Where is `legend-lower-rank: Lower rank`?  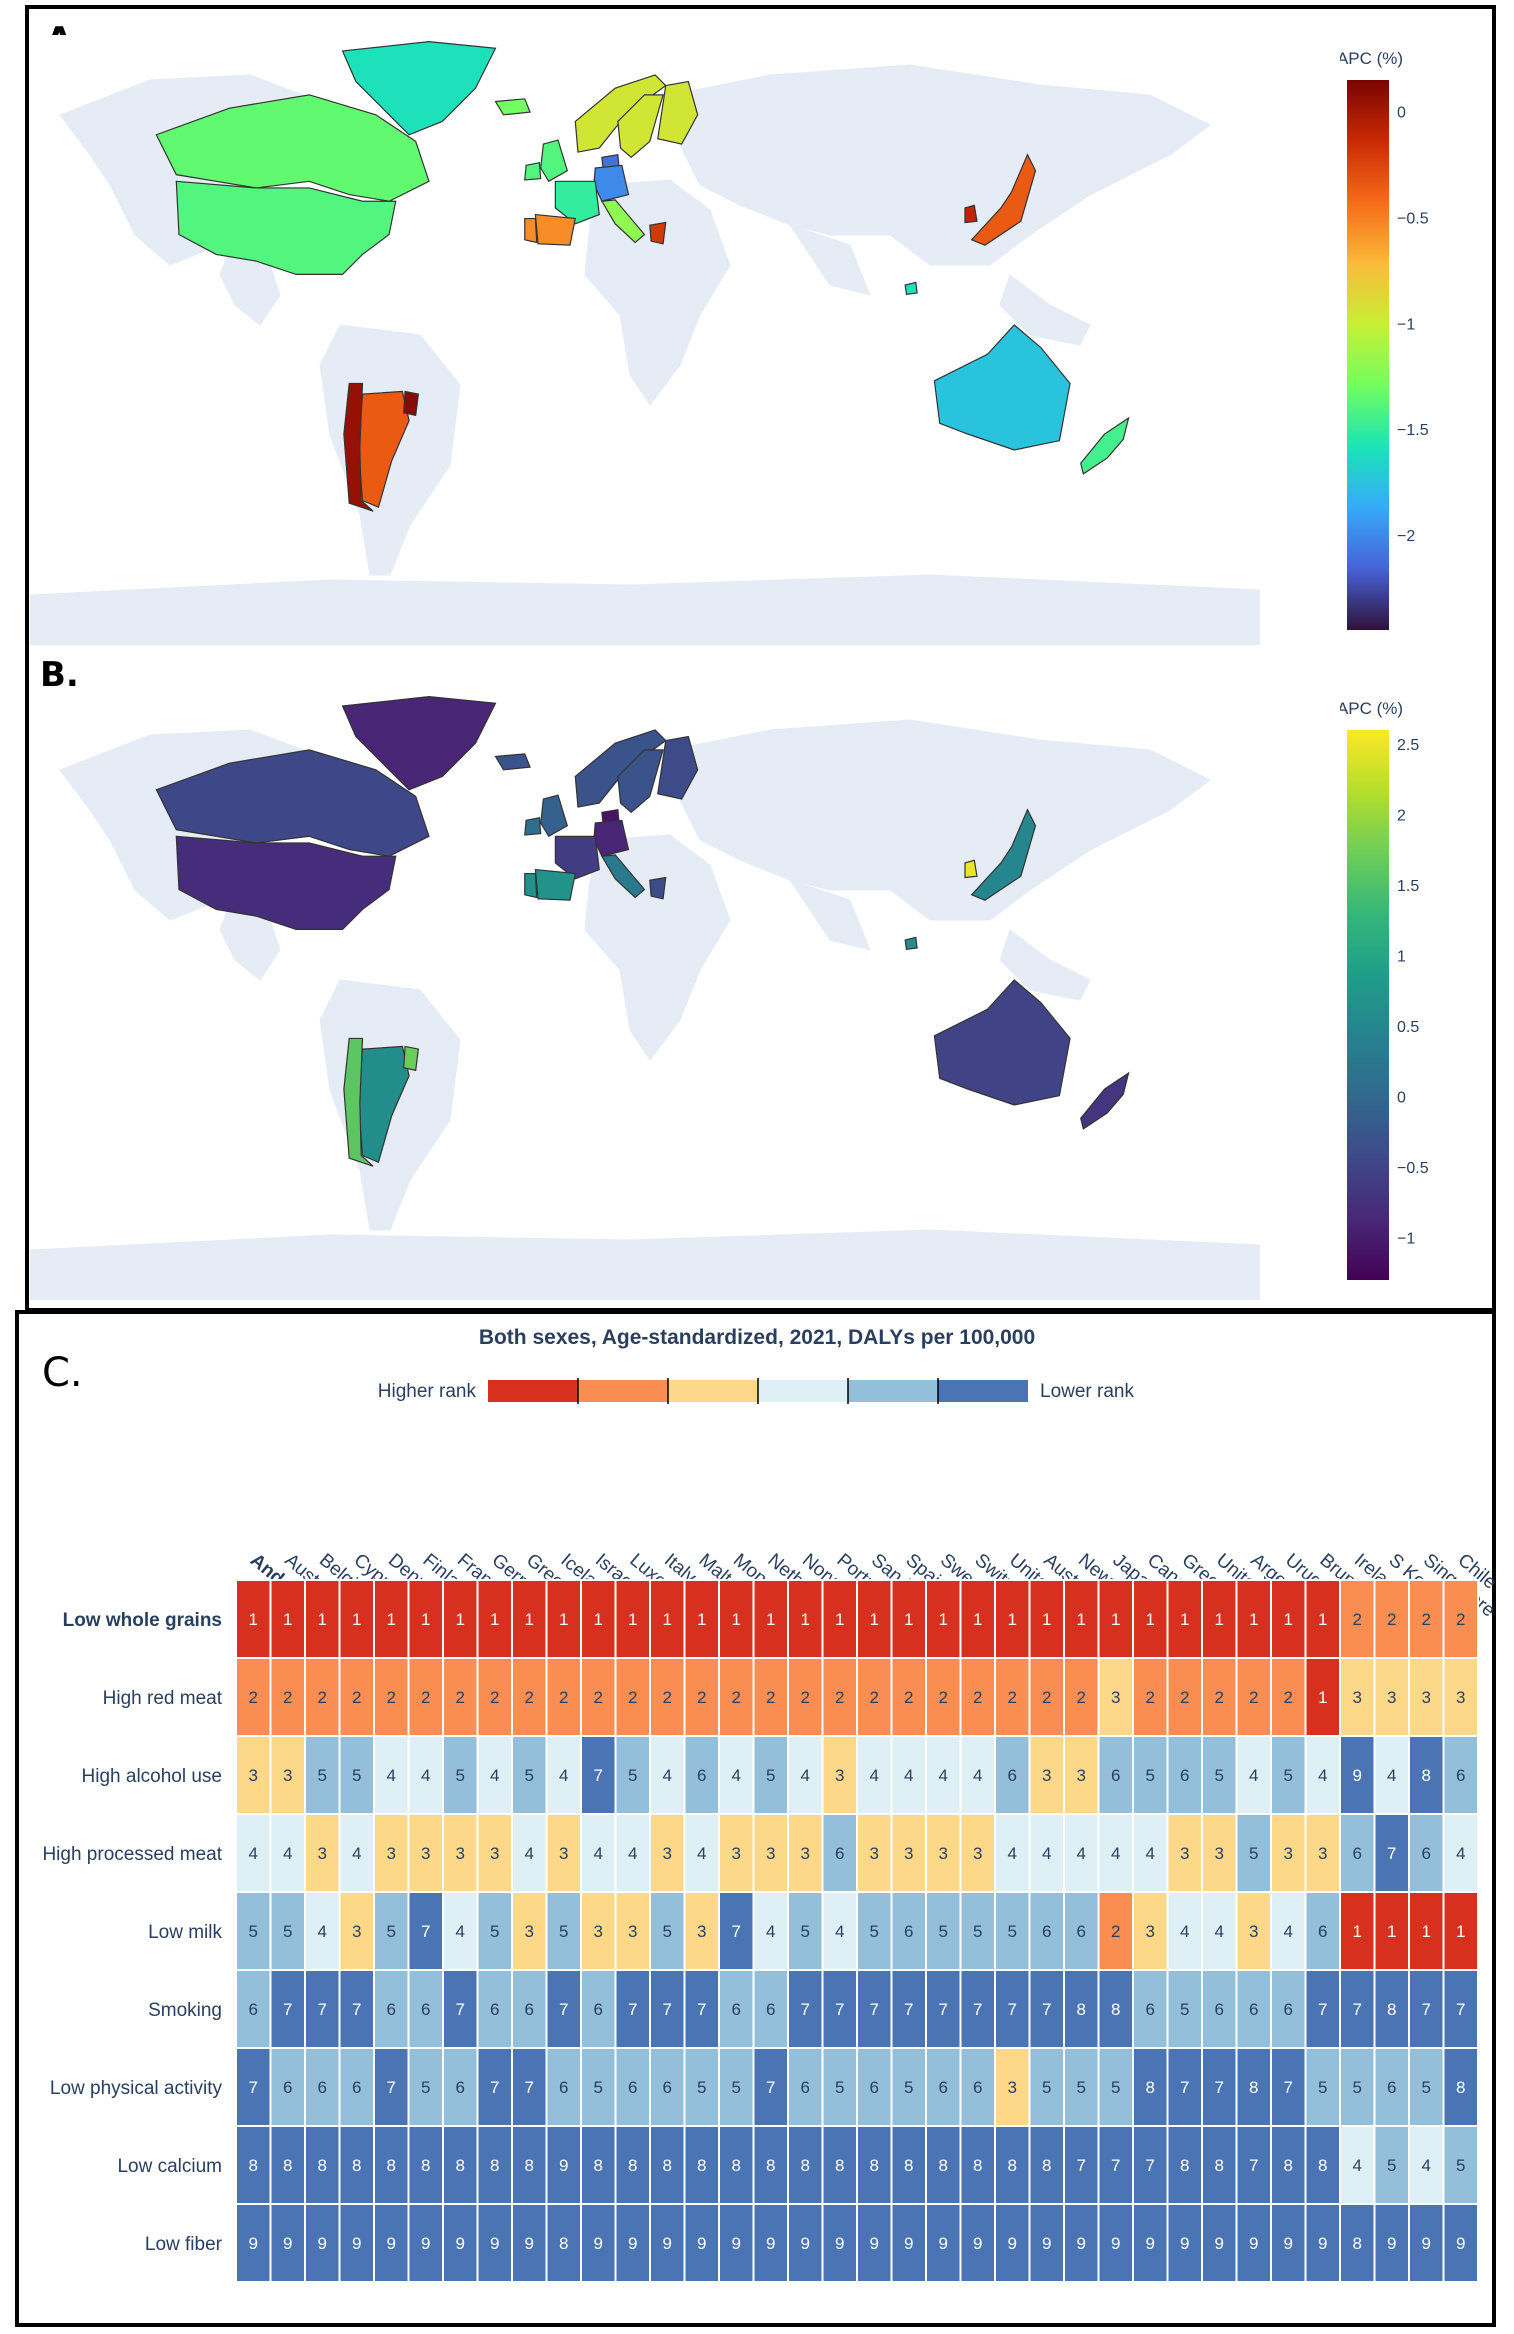 legend-lower-rank: Lower rank is located at coordinates (1087, 1391).